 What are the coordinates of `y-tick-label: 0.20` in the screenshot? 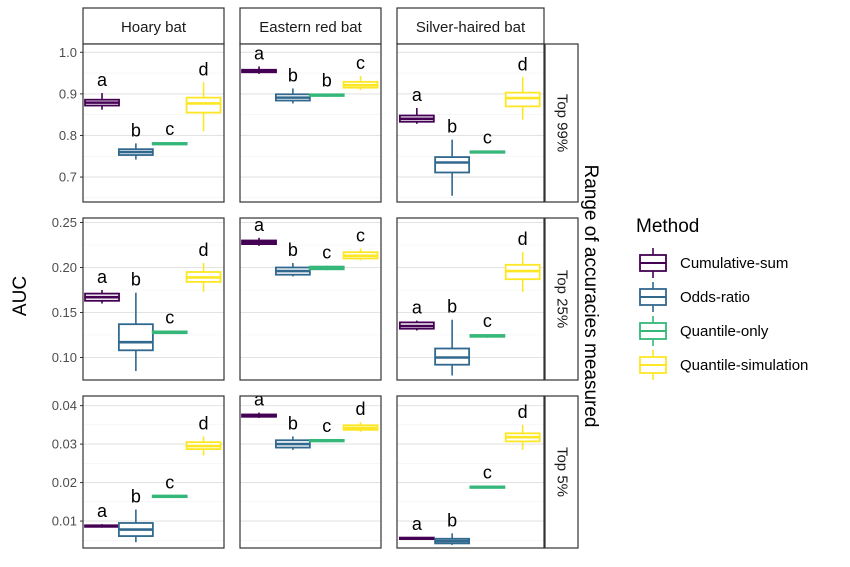 It's located at (64, 267).